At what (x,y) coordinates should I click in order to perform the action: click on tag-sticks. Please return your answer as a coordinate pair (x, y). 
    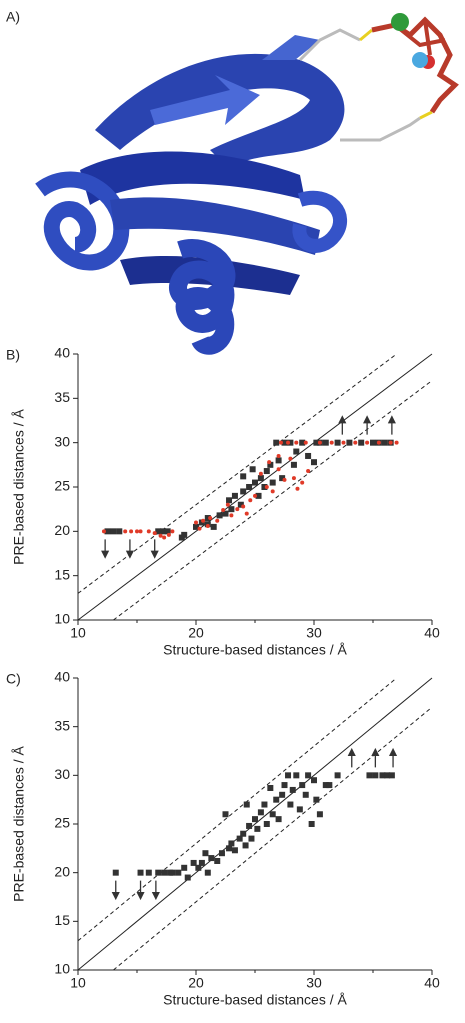
    Looking at the image, I should click on (419, 37).